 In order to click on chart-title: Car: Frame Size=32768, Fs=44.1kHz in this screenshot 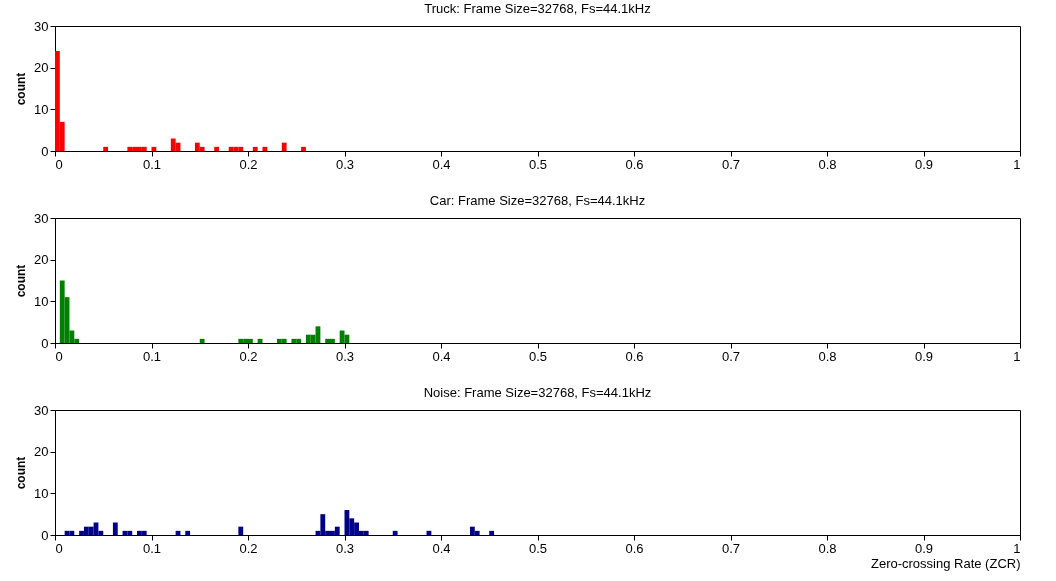, I will do `click(537, 200)`.